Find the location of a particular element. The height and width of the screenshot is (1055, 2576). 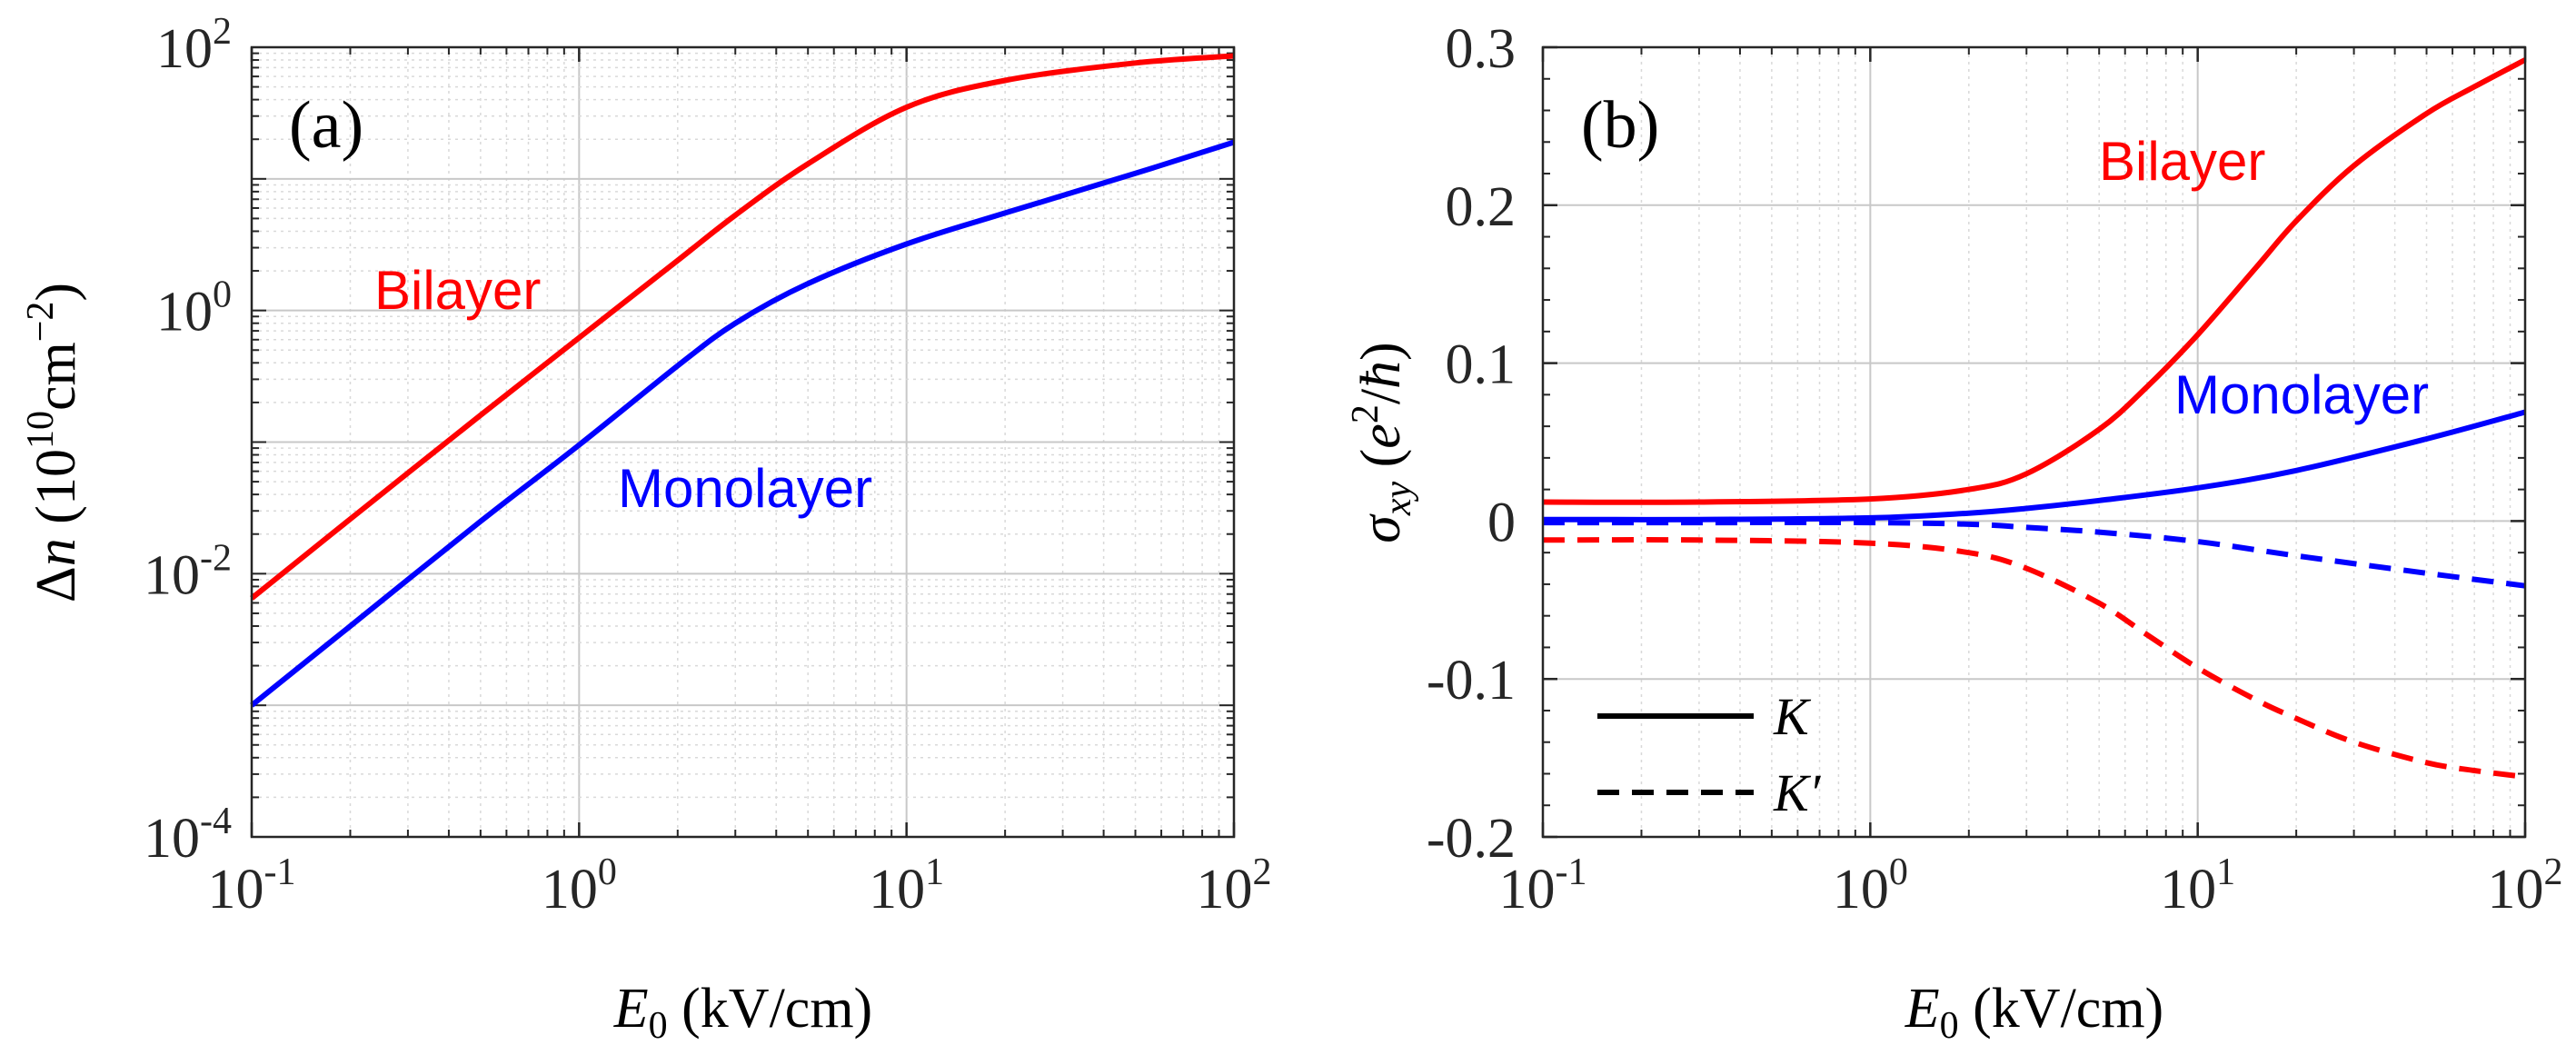

panel-b-ylabel: σxy (e2/ħ) is located at coordinates (1382, 442).